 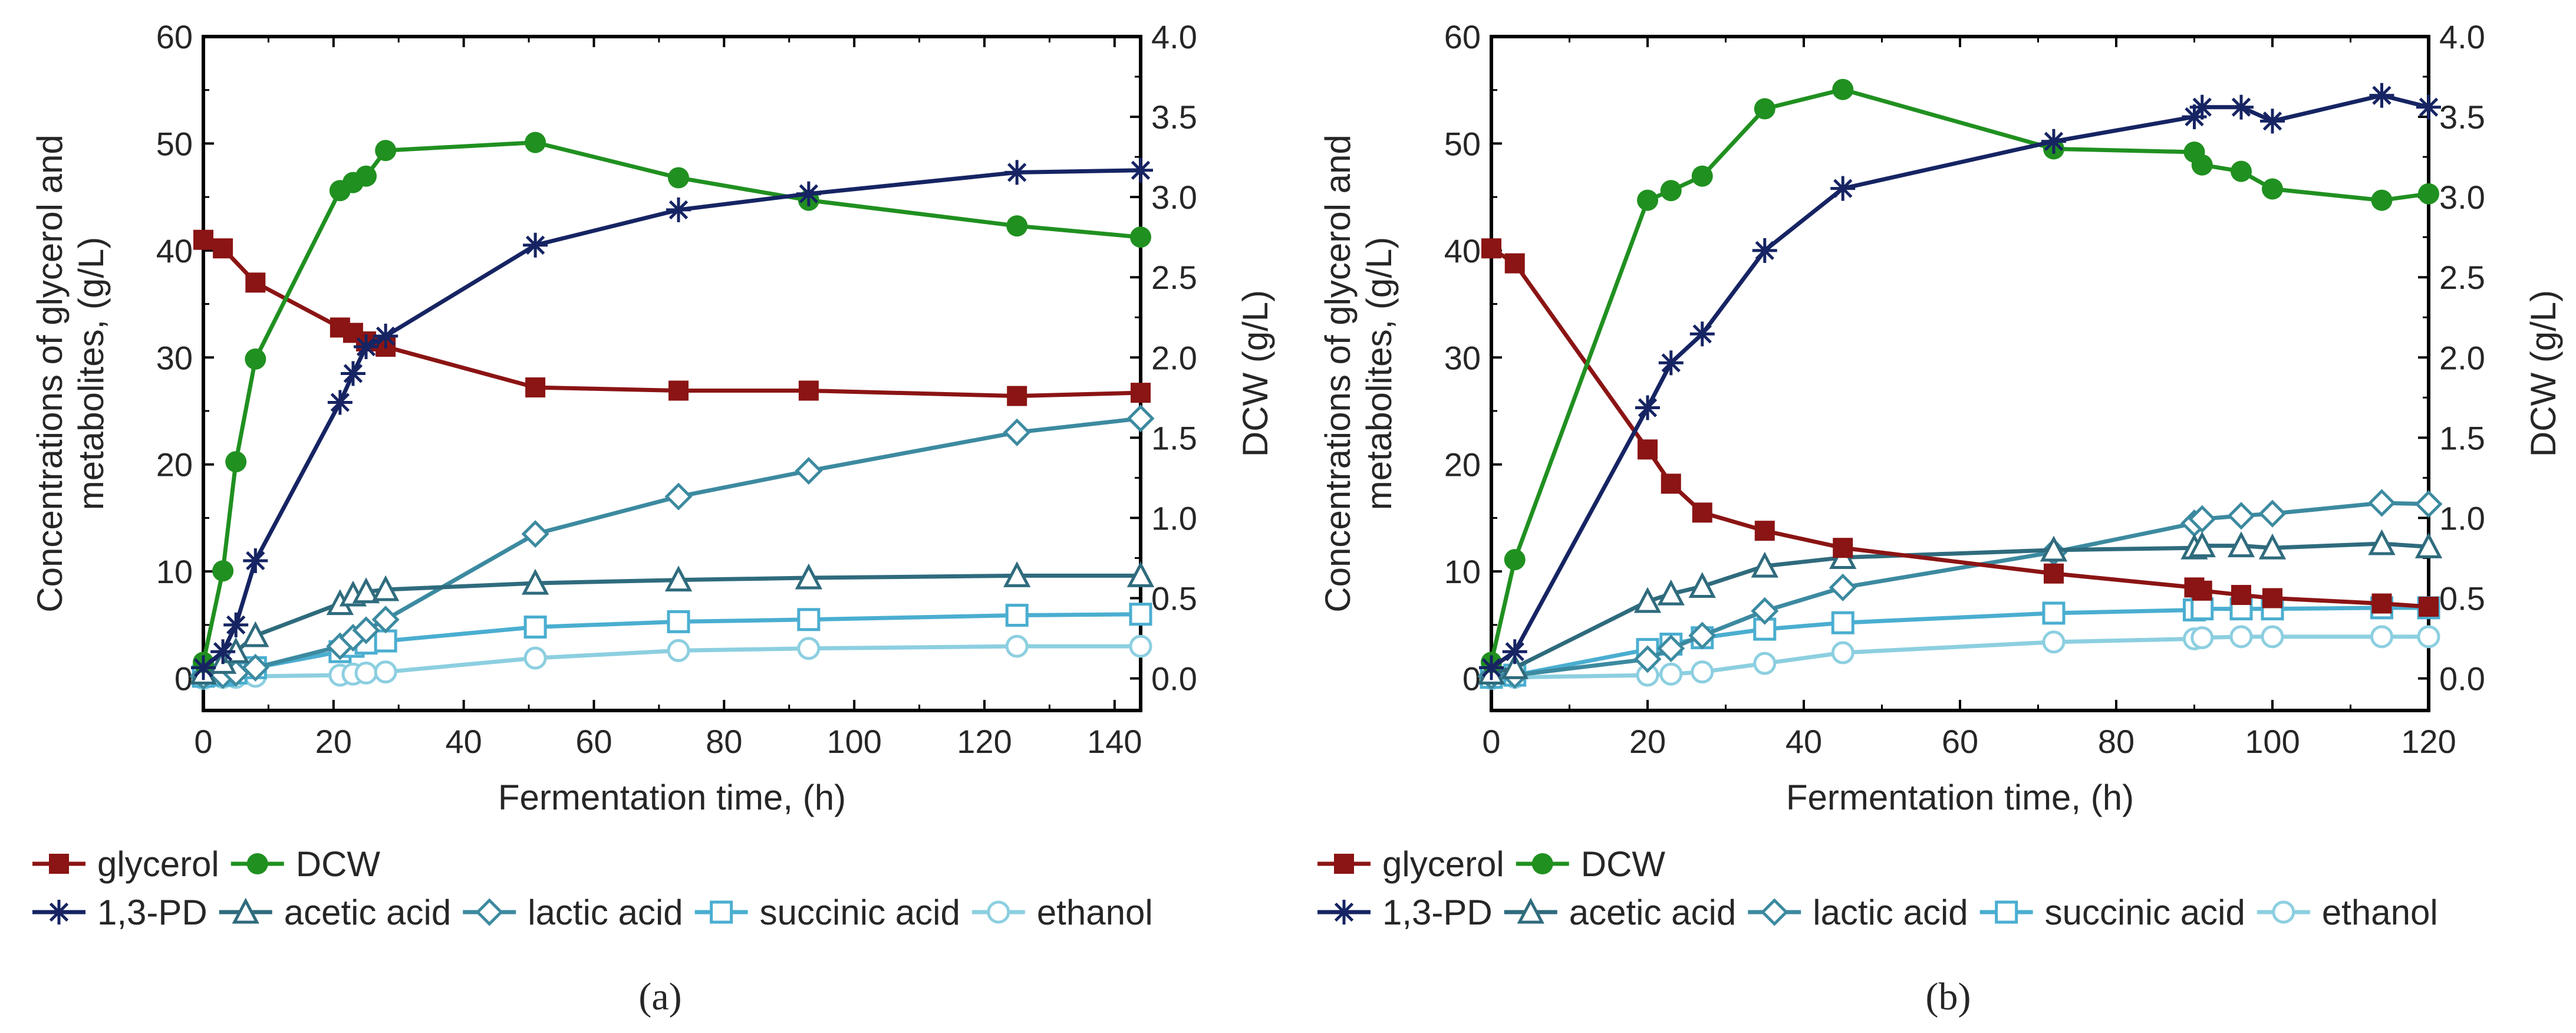 I want to click on panel-a-x-axis-title: Fermentation time, (h), so click(x=672, y=798).